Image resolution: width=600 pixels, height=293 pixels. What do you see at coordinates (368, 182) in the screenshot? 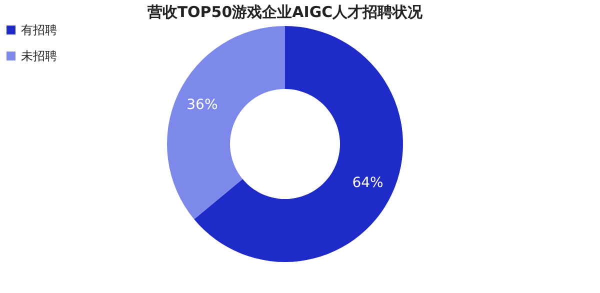
I see `data-label: 64%` at bounding box center [368, 182].